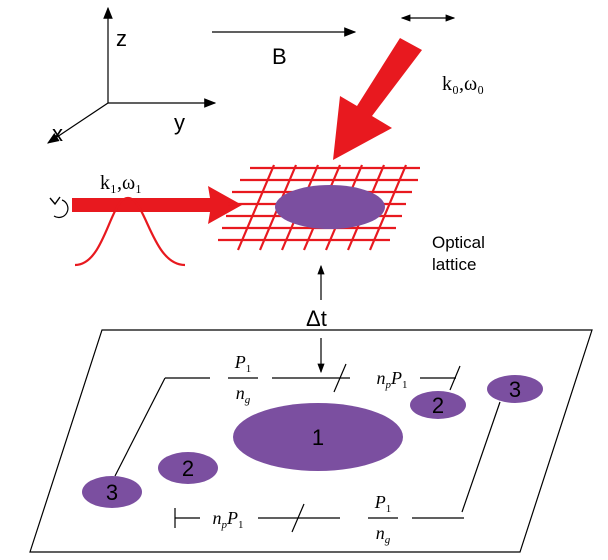 Image resolution: width=608 pixels, height=560 pixels. What do you see at coordinates (316, 318) in the screenshot?
I see `delay-label: Δt` at bounding box center [316, 318].